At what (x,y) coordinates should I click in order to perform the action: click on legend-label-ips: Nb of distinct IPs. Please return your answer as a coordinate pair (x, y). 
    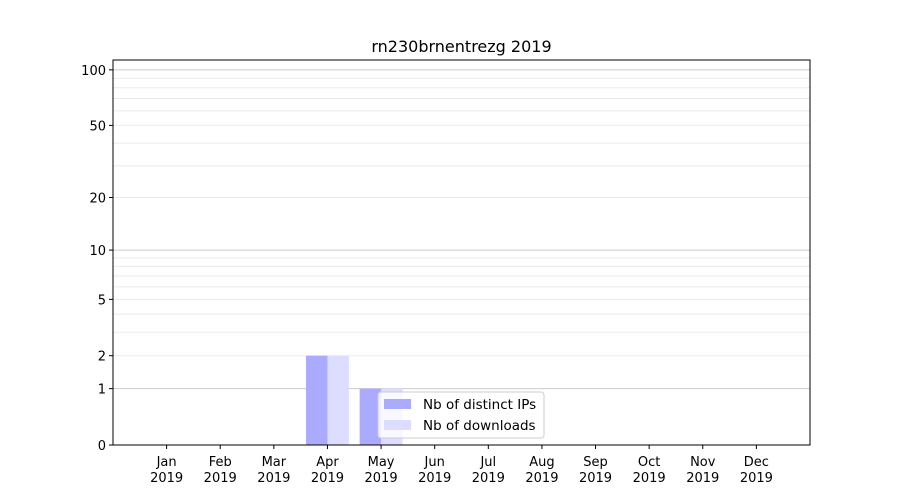
    Looking at the image, I should click on (479, 405).